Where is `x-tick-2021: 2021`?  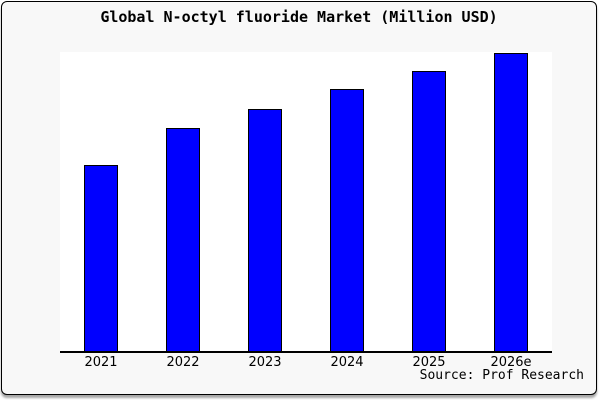 x-tick-2021: 2021 is located at coordinates (101, 362).